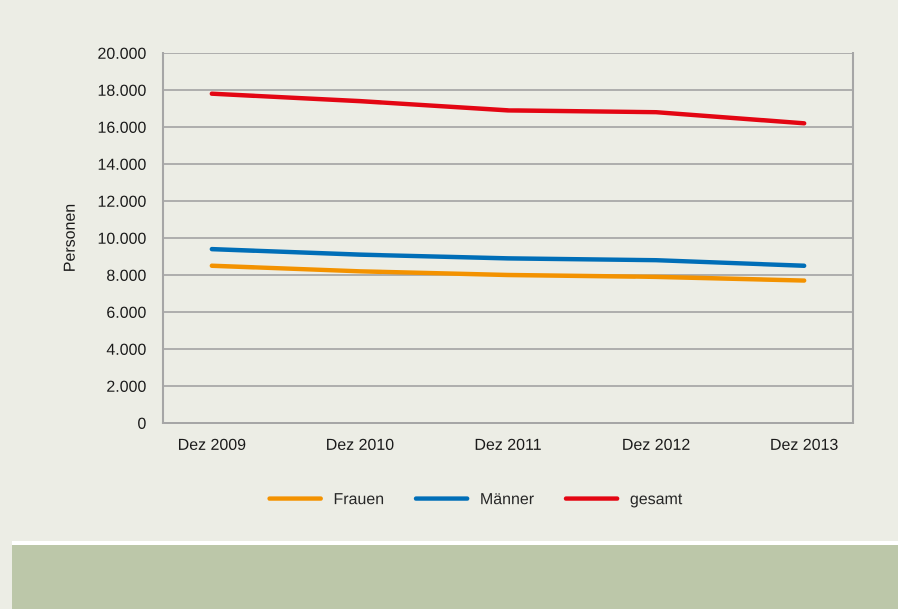 The height and width of the screenshot is (609, 898). I want to click on y-tick-label: 18.000, so click(122, 90).